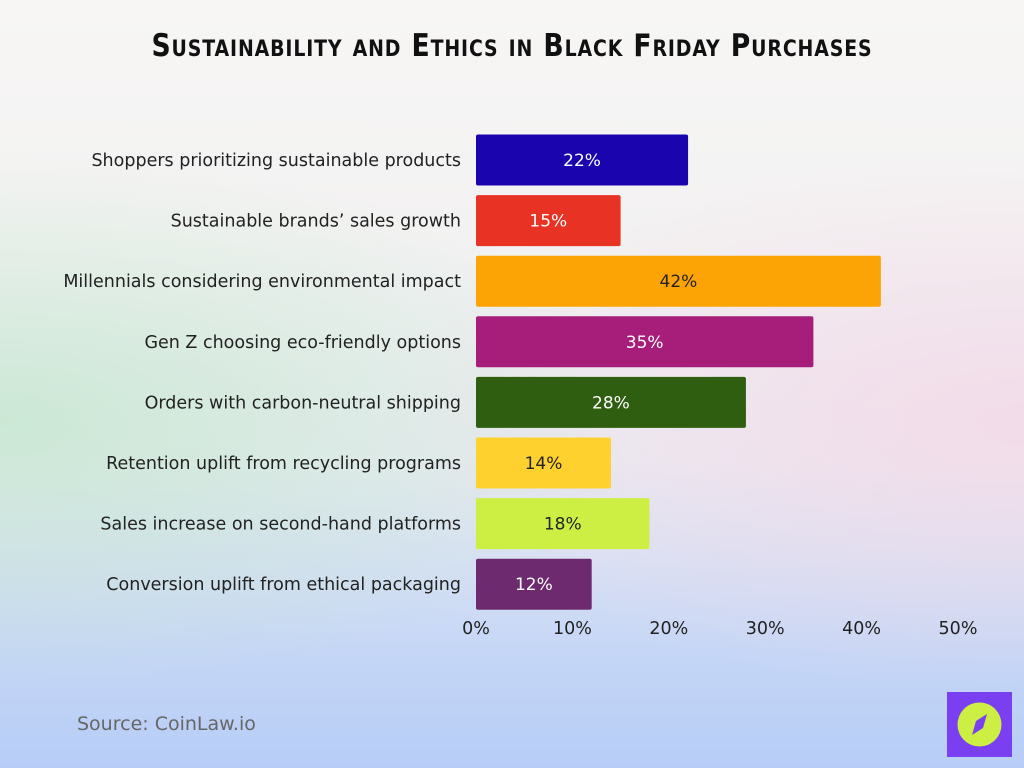 The width and height of the screenshot is (1024, 768). I want to click on x-tick-label: 50%, so click(958, 629).